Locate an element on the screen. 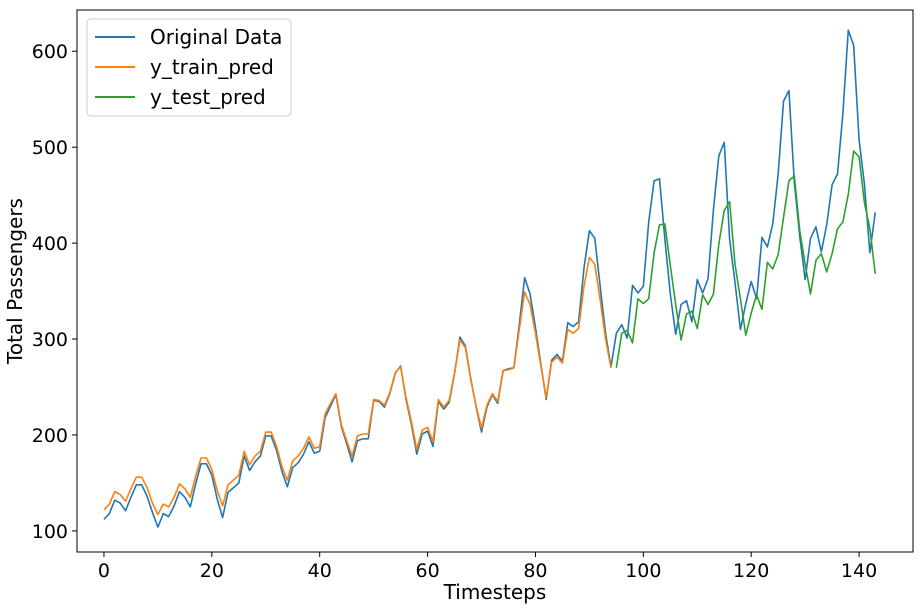 The height and width of the screenshot is (610, 923). x-axis-ticks: 0 20 40 60 80 100 120 140 is located at coordinates (487, 567).